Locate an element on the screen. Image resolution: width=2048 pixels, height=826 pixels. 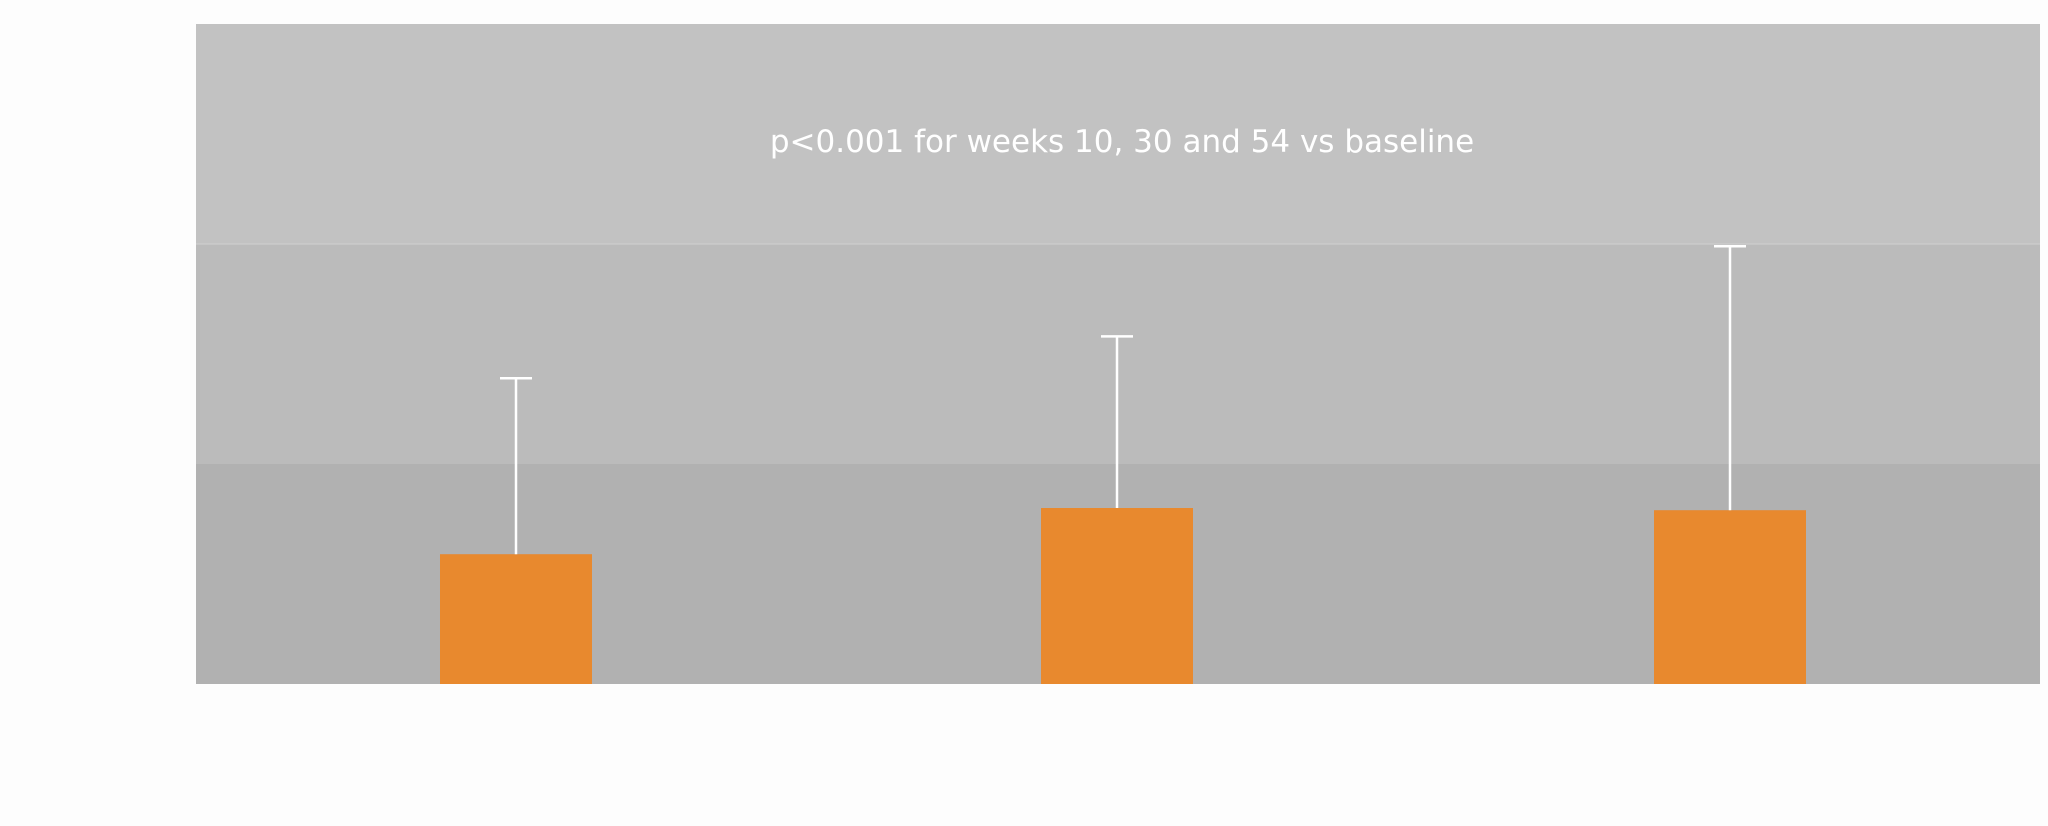
bars is located at coordinates (1123, 596).